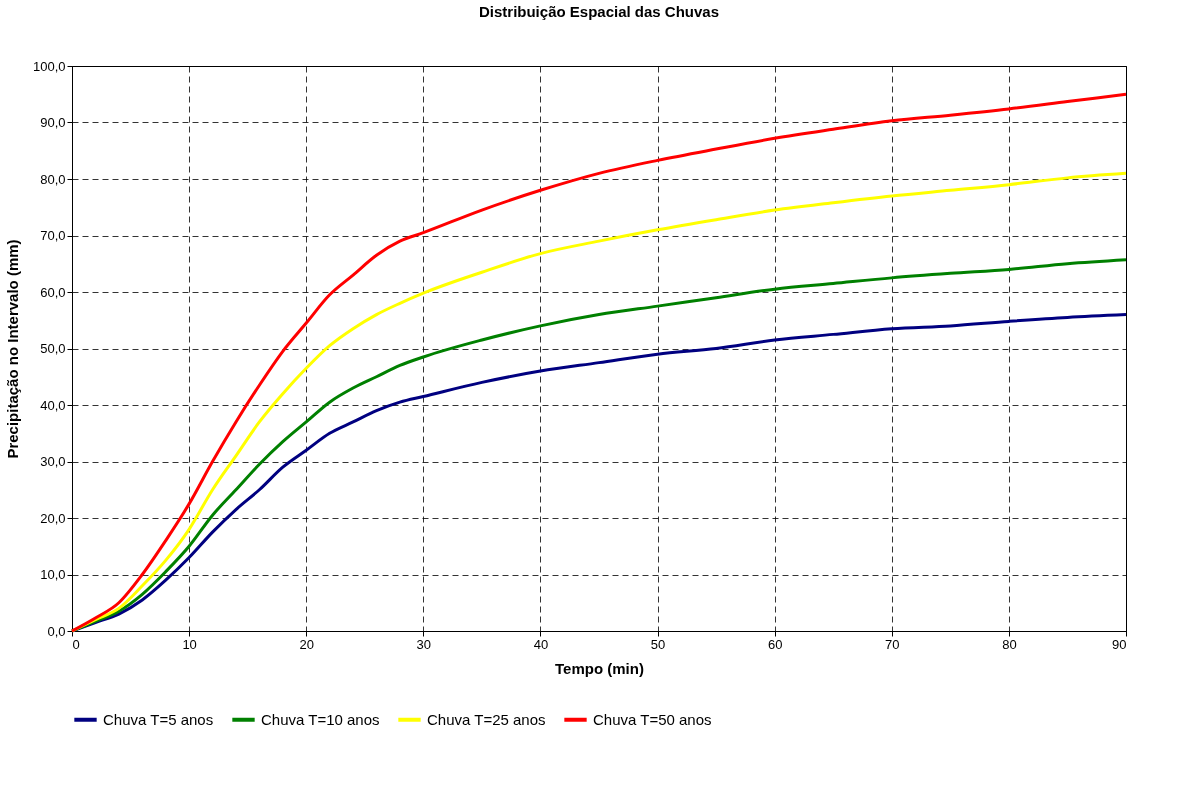 The width and height of the screenshot is (1183, 802). Describe the element at coordinates (12, 349) in the screenshot. I see `y-axis-title: Precipitação no Intervalo (mm)` at that location.